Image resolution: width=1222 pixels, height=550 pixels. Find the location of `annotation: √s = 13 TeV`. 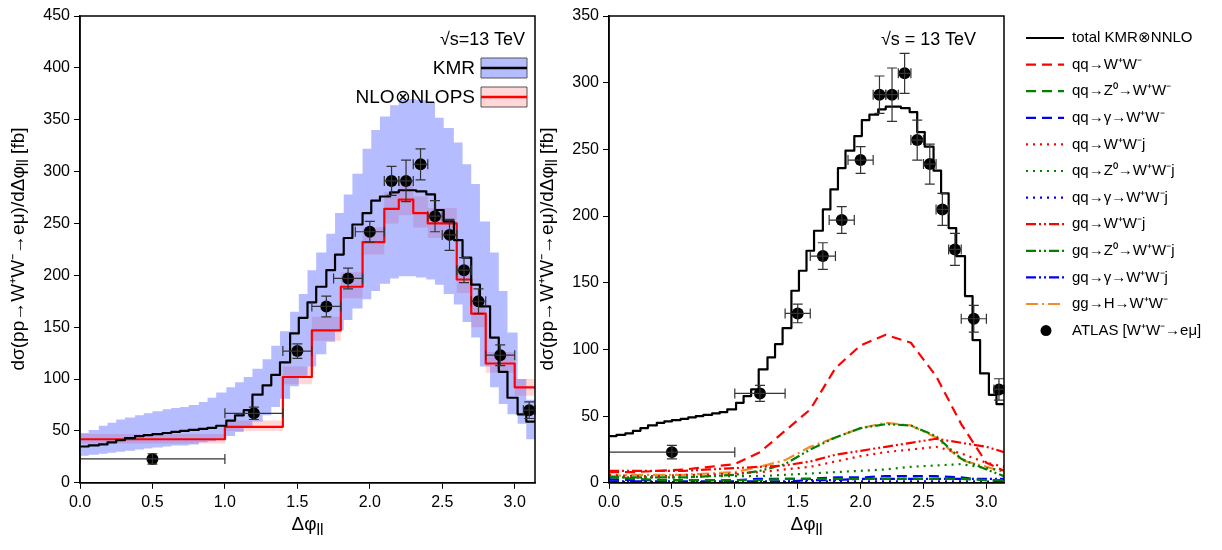

annotation: √s = 13 TeV is located at coordinates (928, 38).